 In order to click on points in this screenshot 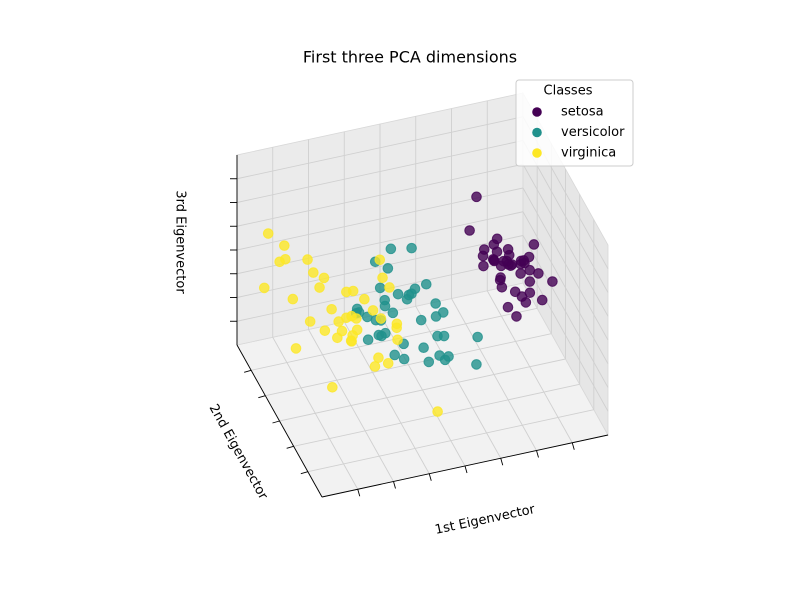, I will do `click(408, 304)`.